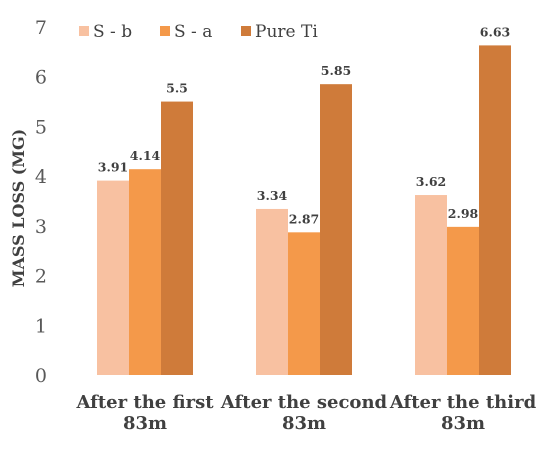 Image resolution: width=552 pixels, height=449 pixels. I want to click on y-tick-label: 4, so click(41, 177).